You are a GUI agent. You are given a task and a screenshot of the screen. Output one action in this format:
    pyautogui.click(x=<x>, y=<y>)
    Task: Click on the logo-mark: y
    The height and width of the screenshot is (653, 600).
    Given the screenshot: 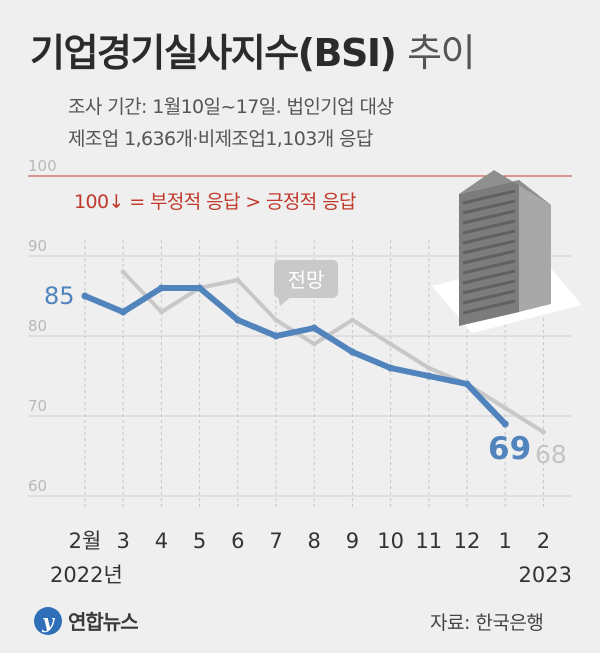 What is the action you would take?
    pyautogui.click(x=48, y=620)
    